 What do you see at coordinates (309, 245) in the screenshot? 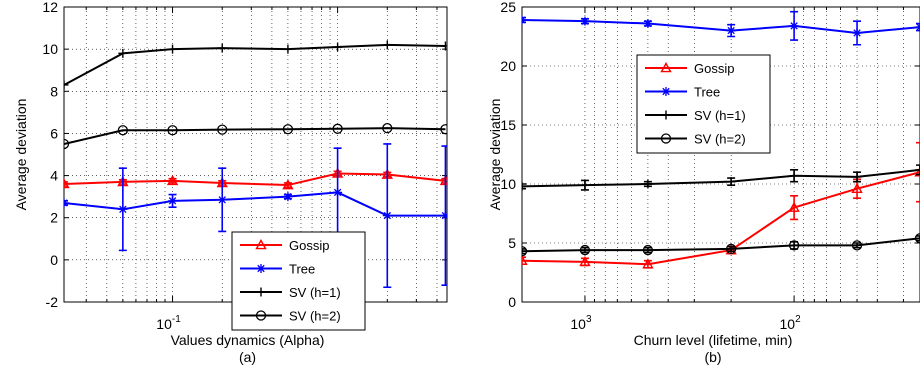
I see `legend-label: Gossip` at bounding box center [309, 245].